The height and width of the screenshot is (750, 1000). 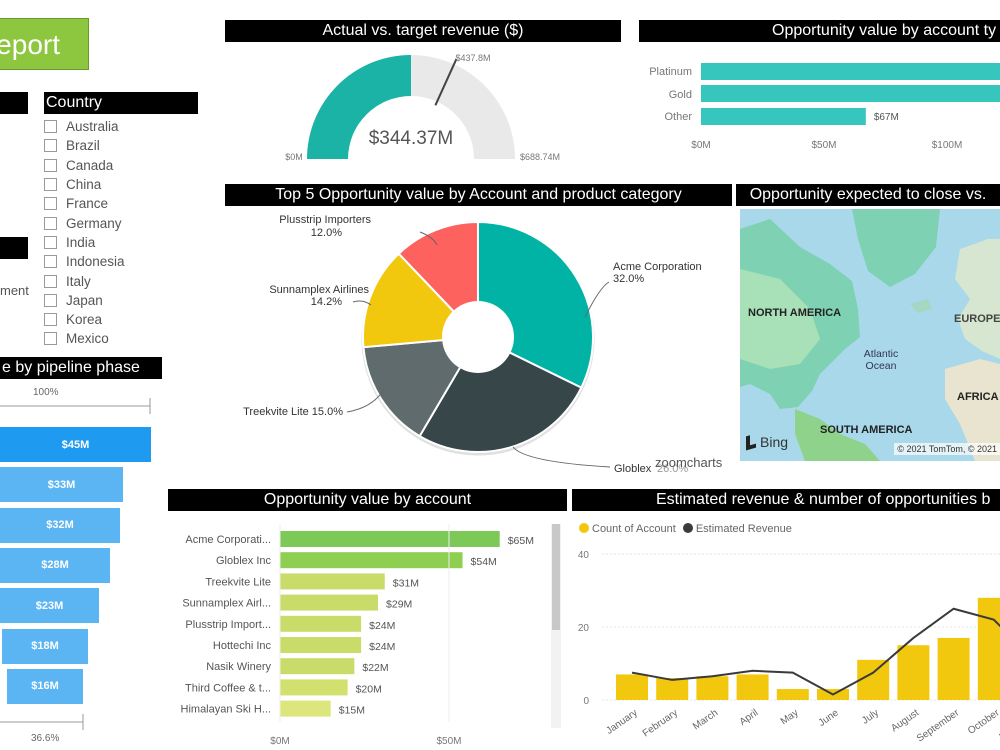 I want to click on gauge-min-label: $0M, so click(x=294, y=157).